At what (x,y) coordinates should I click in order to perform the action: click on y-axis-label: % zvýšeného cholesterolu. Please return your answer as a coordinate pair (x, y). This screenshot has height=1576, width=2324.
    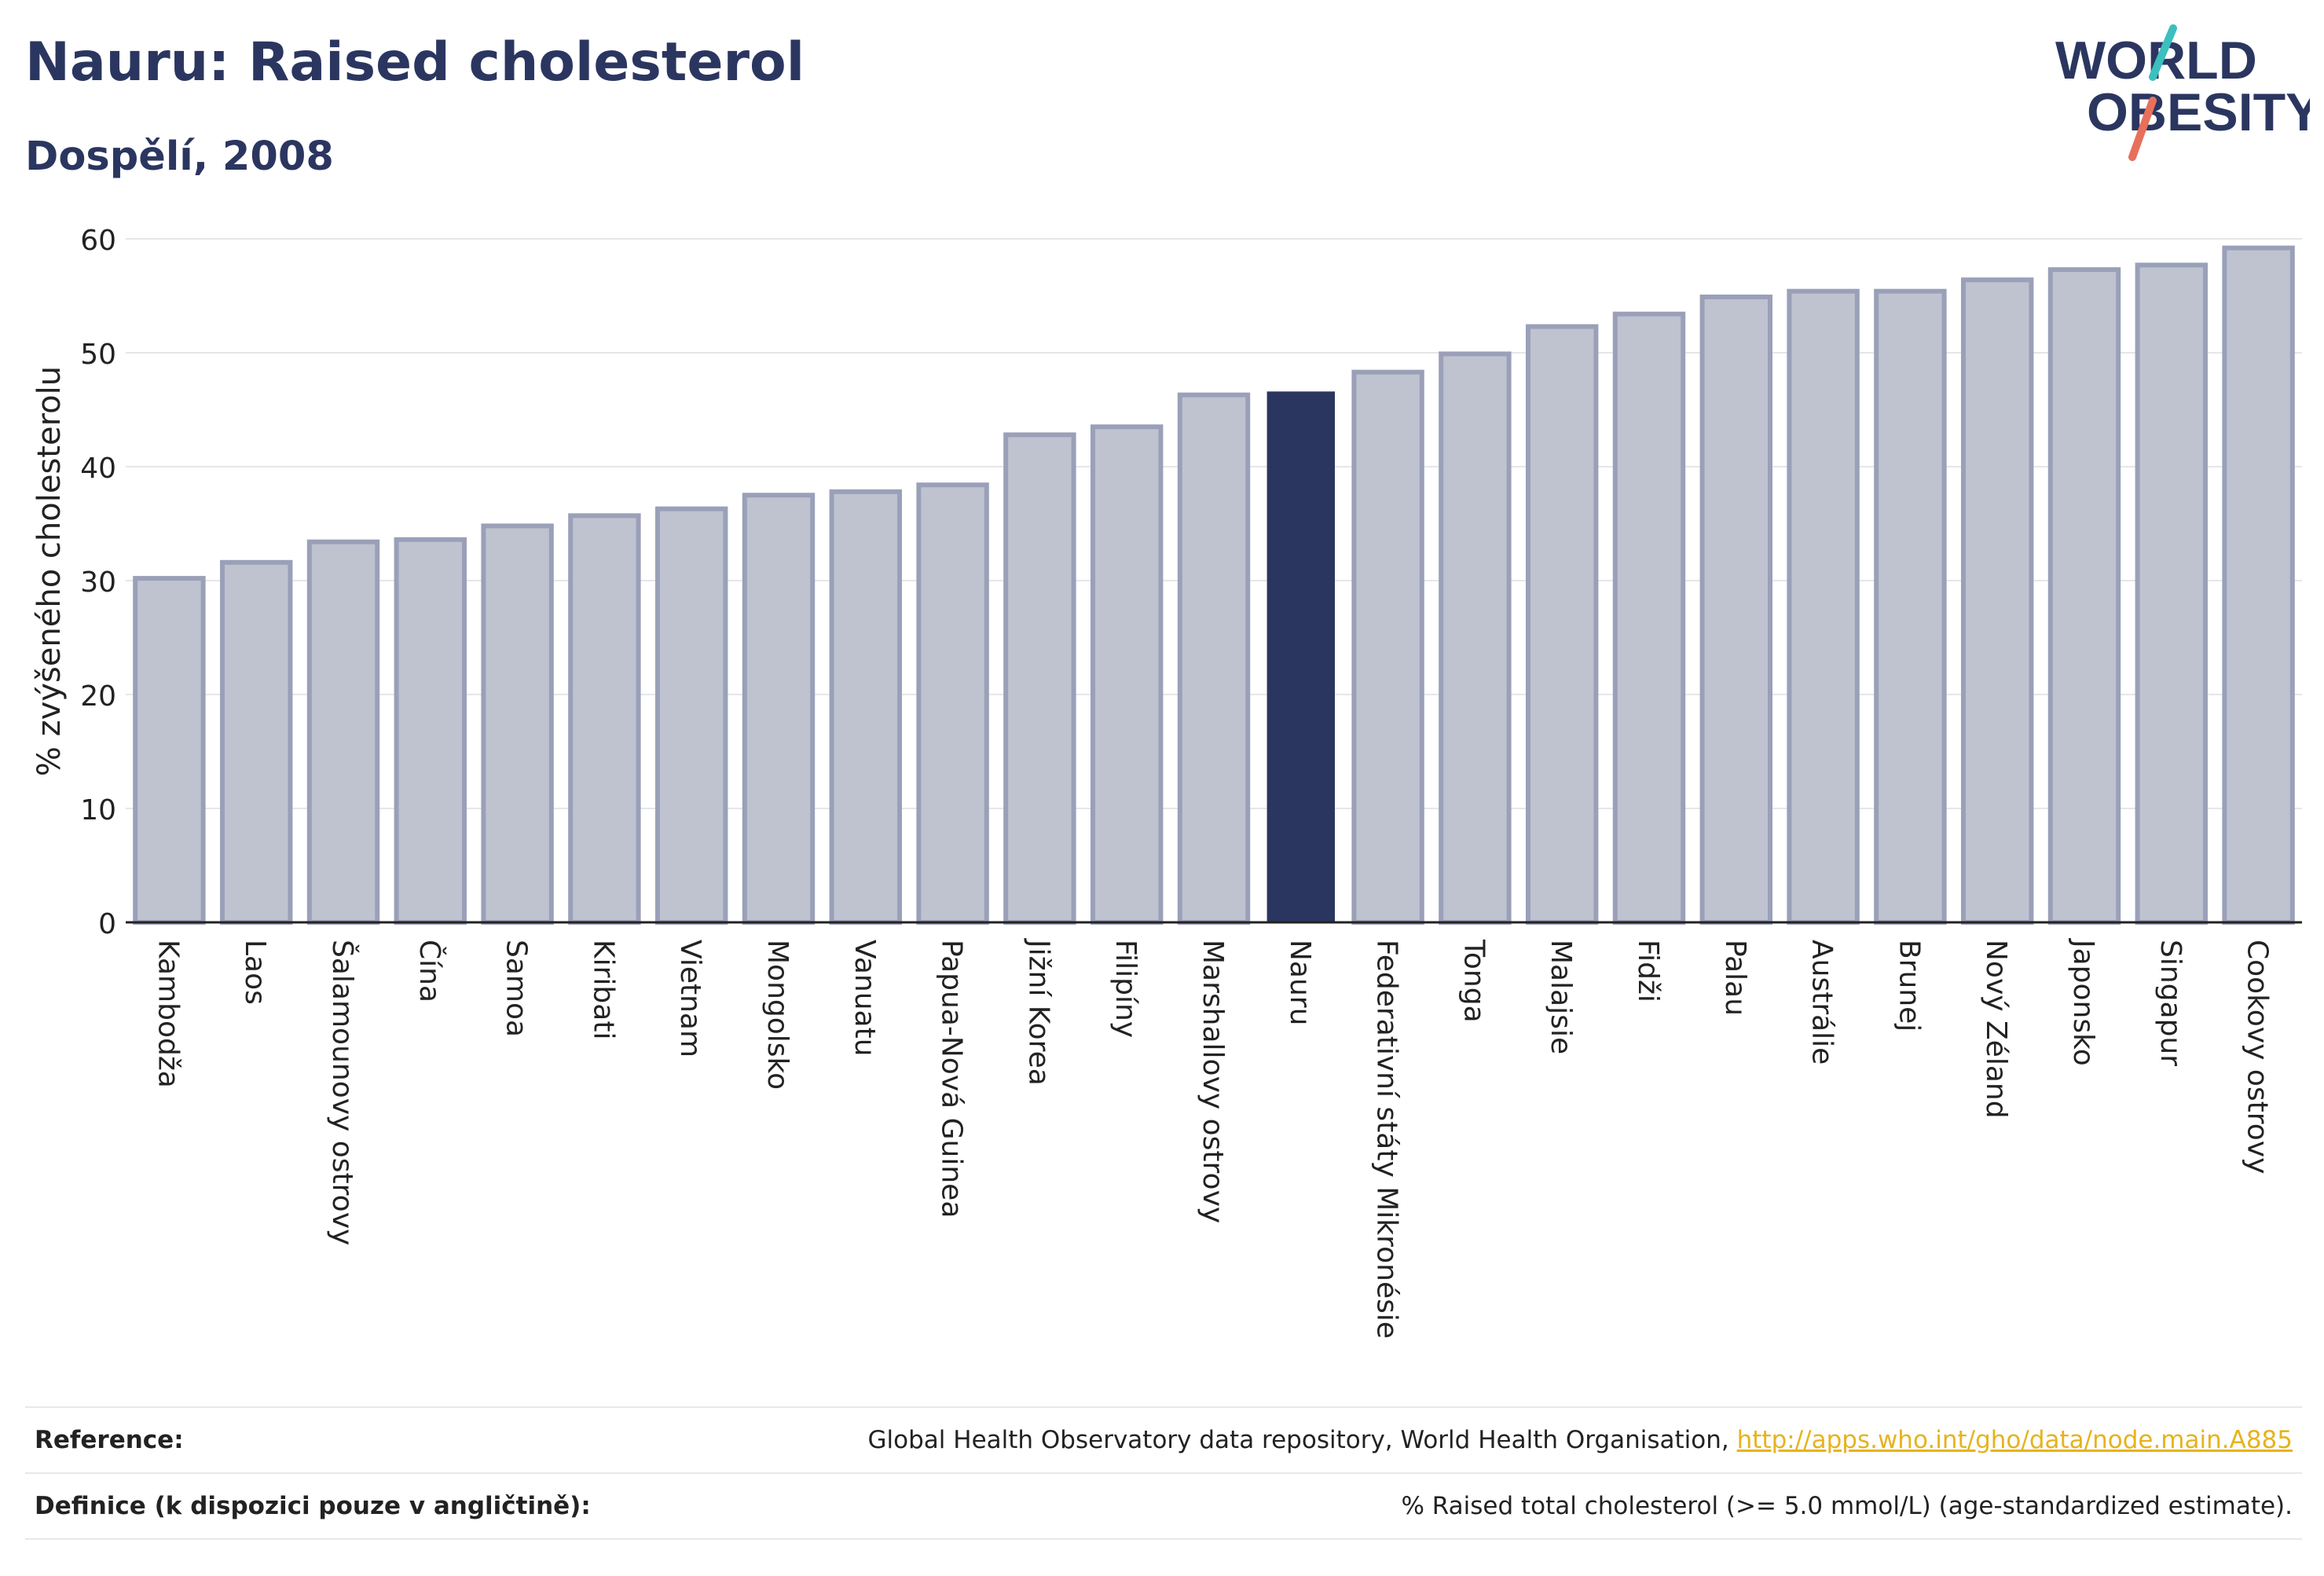
    Looking at the image, I should click on (49, 571).